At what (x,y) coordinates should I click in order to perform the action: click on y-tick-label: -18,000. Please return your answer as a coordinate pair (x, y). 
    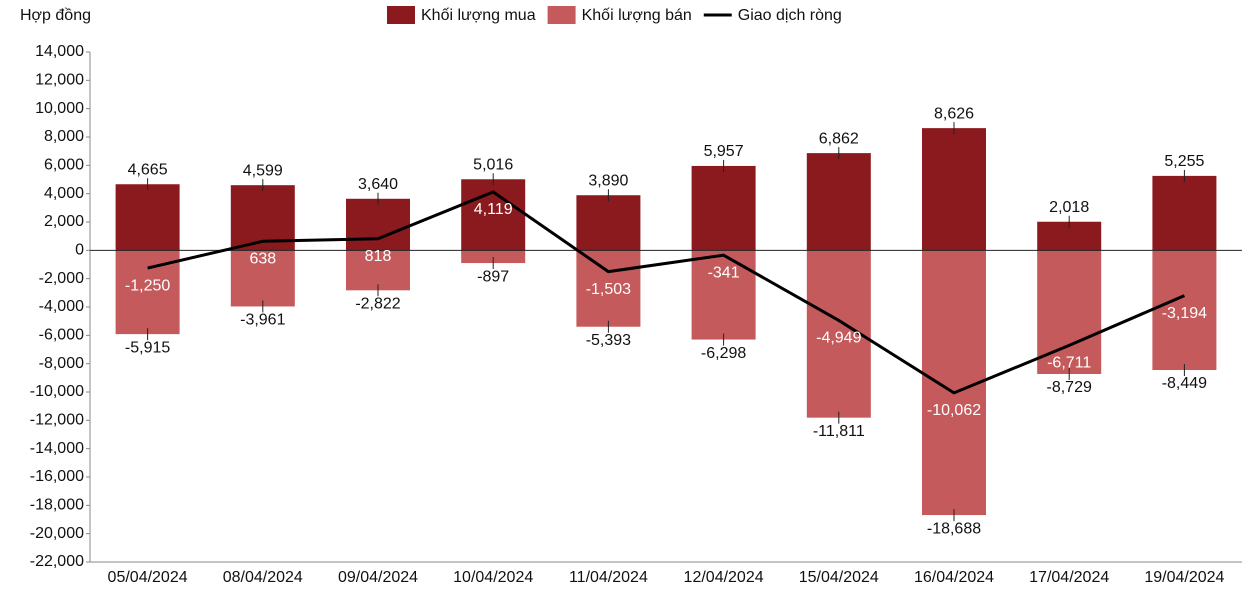
    Looking at the image, I should click on (57, 505).